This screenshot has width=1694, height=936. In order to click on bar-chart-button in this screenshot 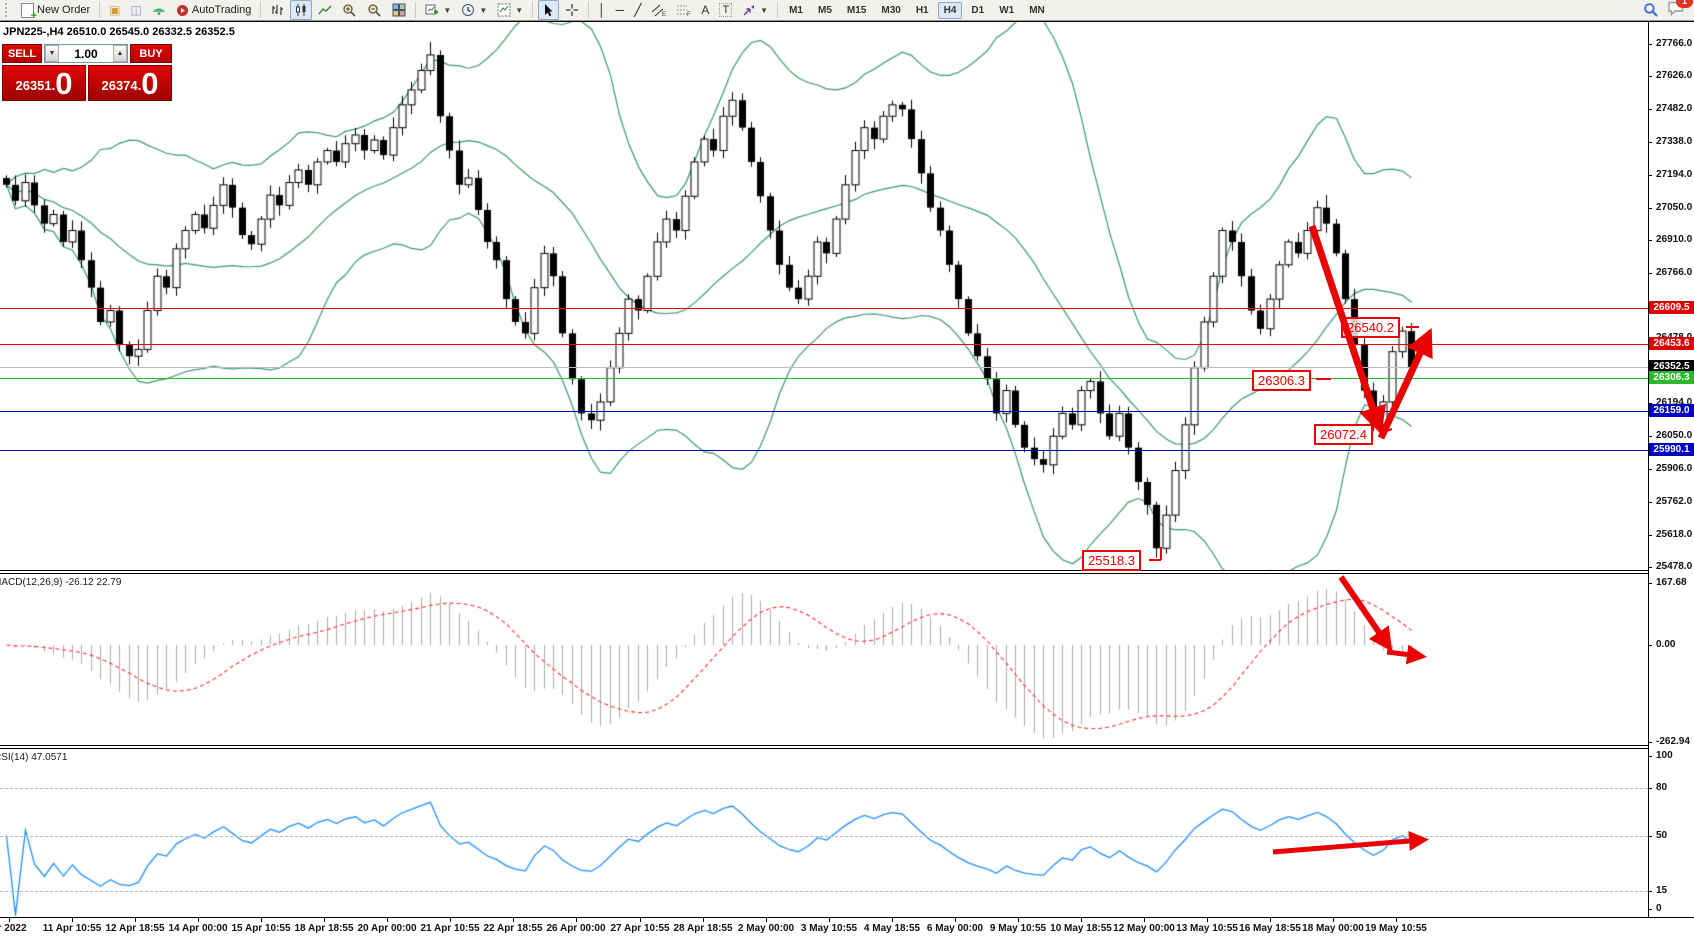, I will do `click(277, 10)`.